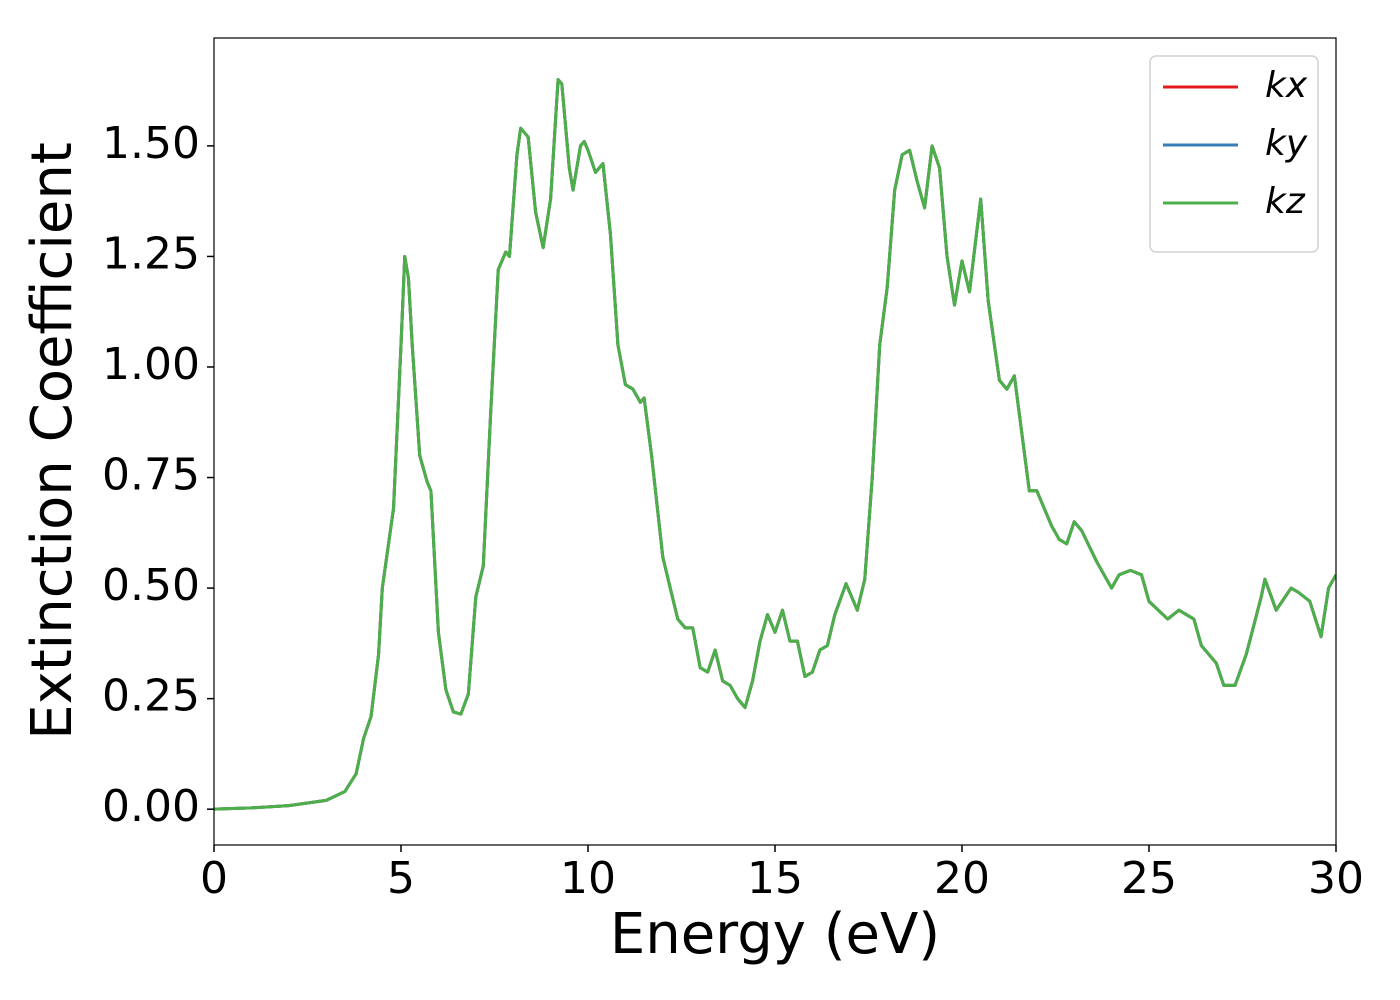  What do you see at coordinates (151, 806) in the screenshot?
I see `y-tick-label: 0.00` at bounding box center [151, 806].